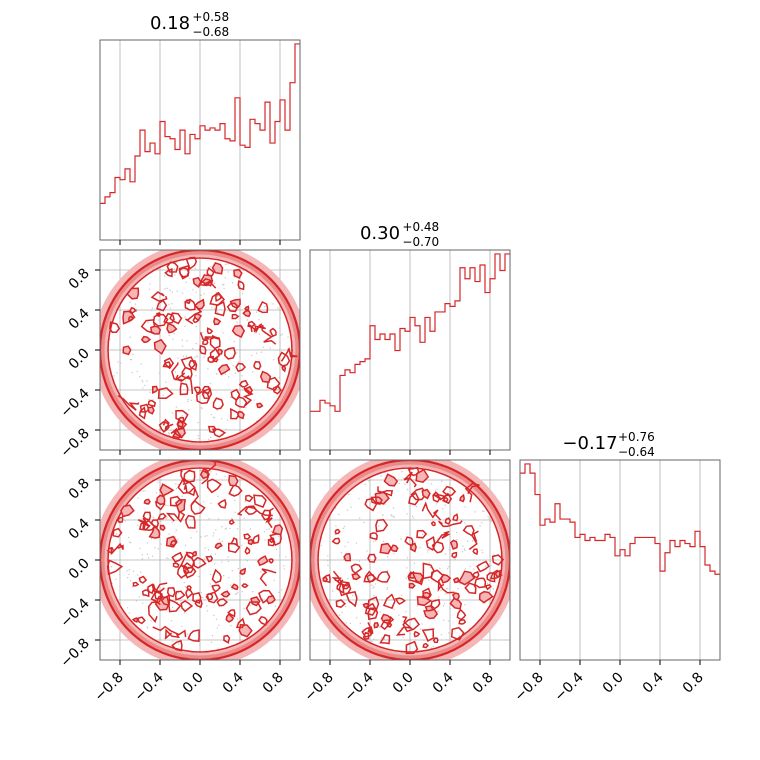 This screenshot has height=760, width=760. What do you see at coordinates (380, 233) in the screenshot?
I see `title-value: 0.30` at bounding box center [380, 233].